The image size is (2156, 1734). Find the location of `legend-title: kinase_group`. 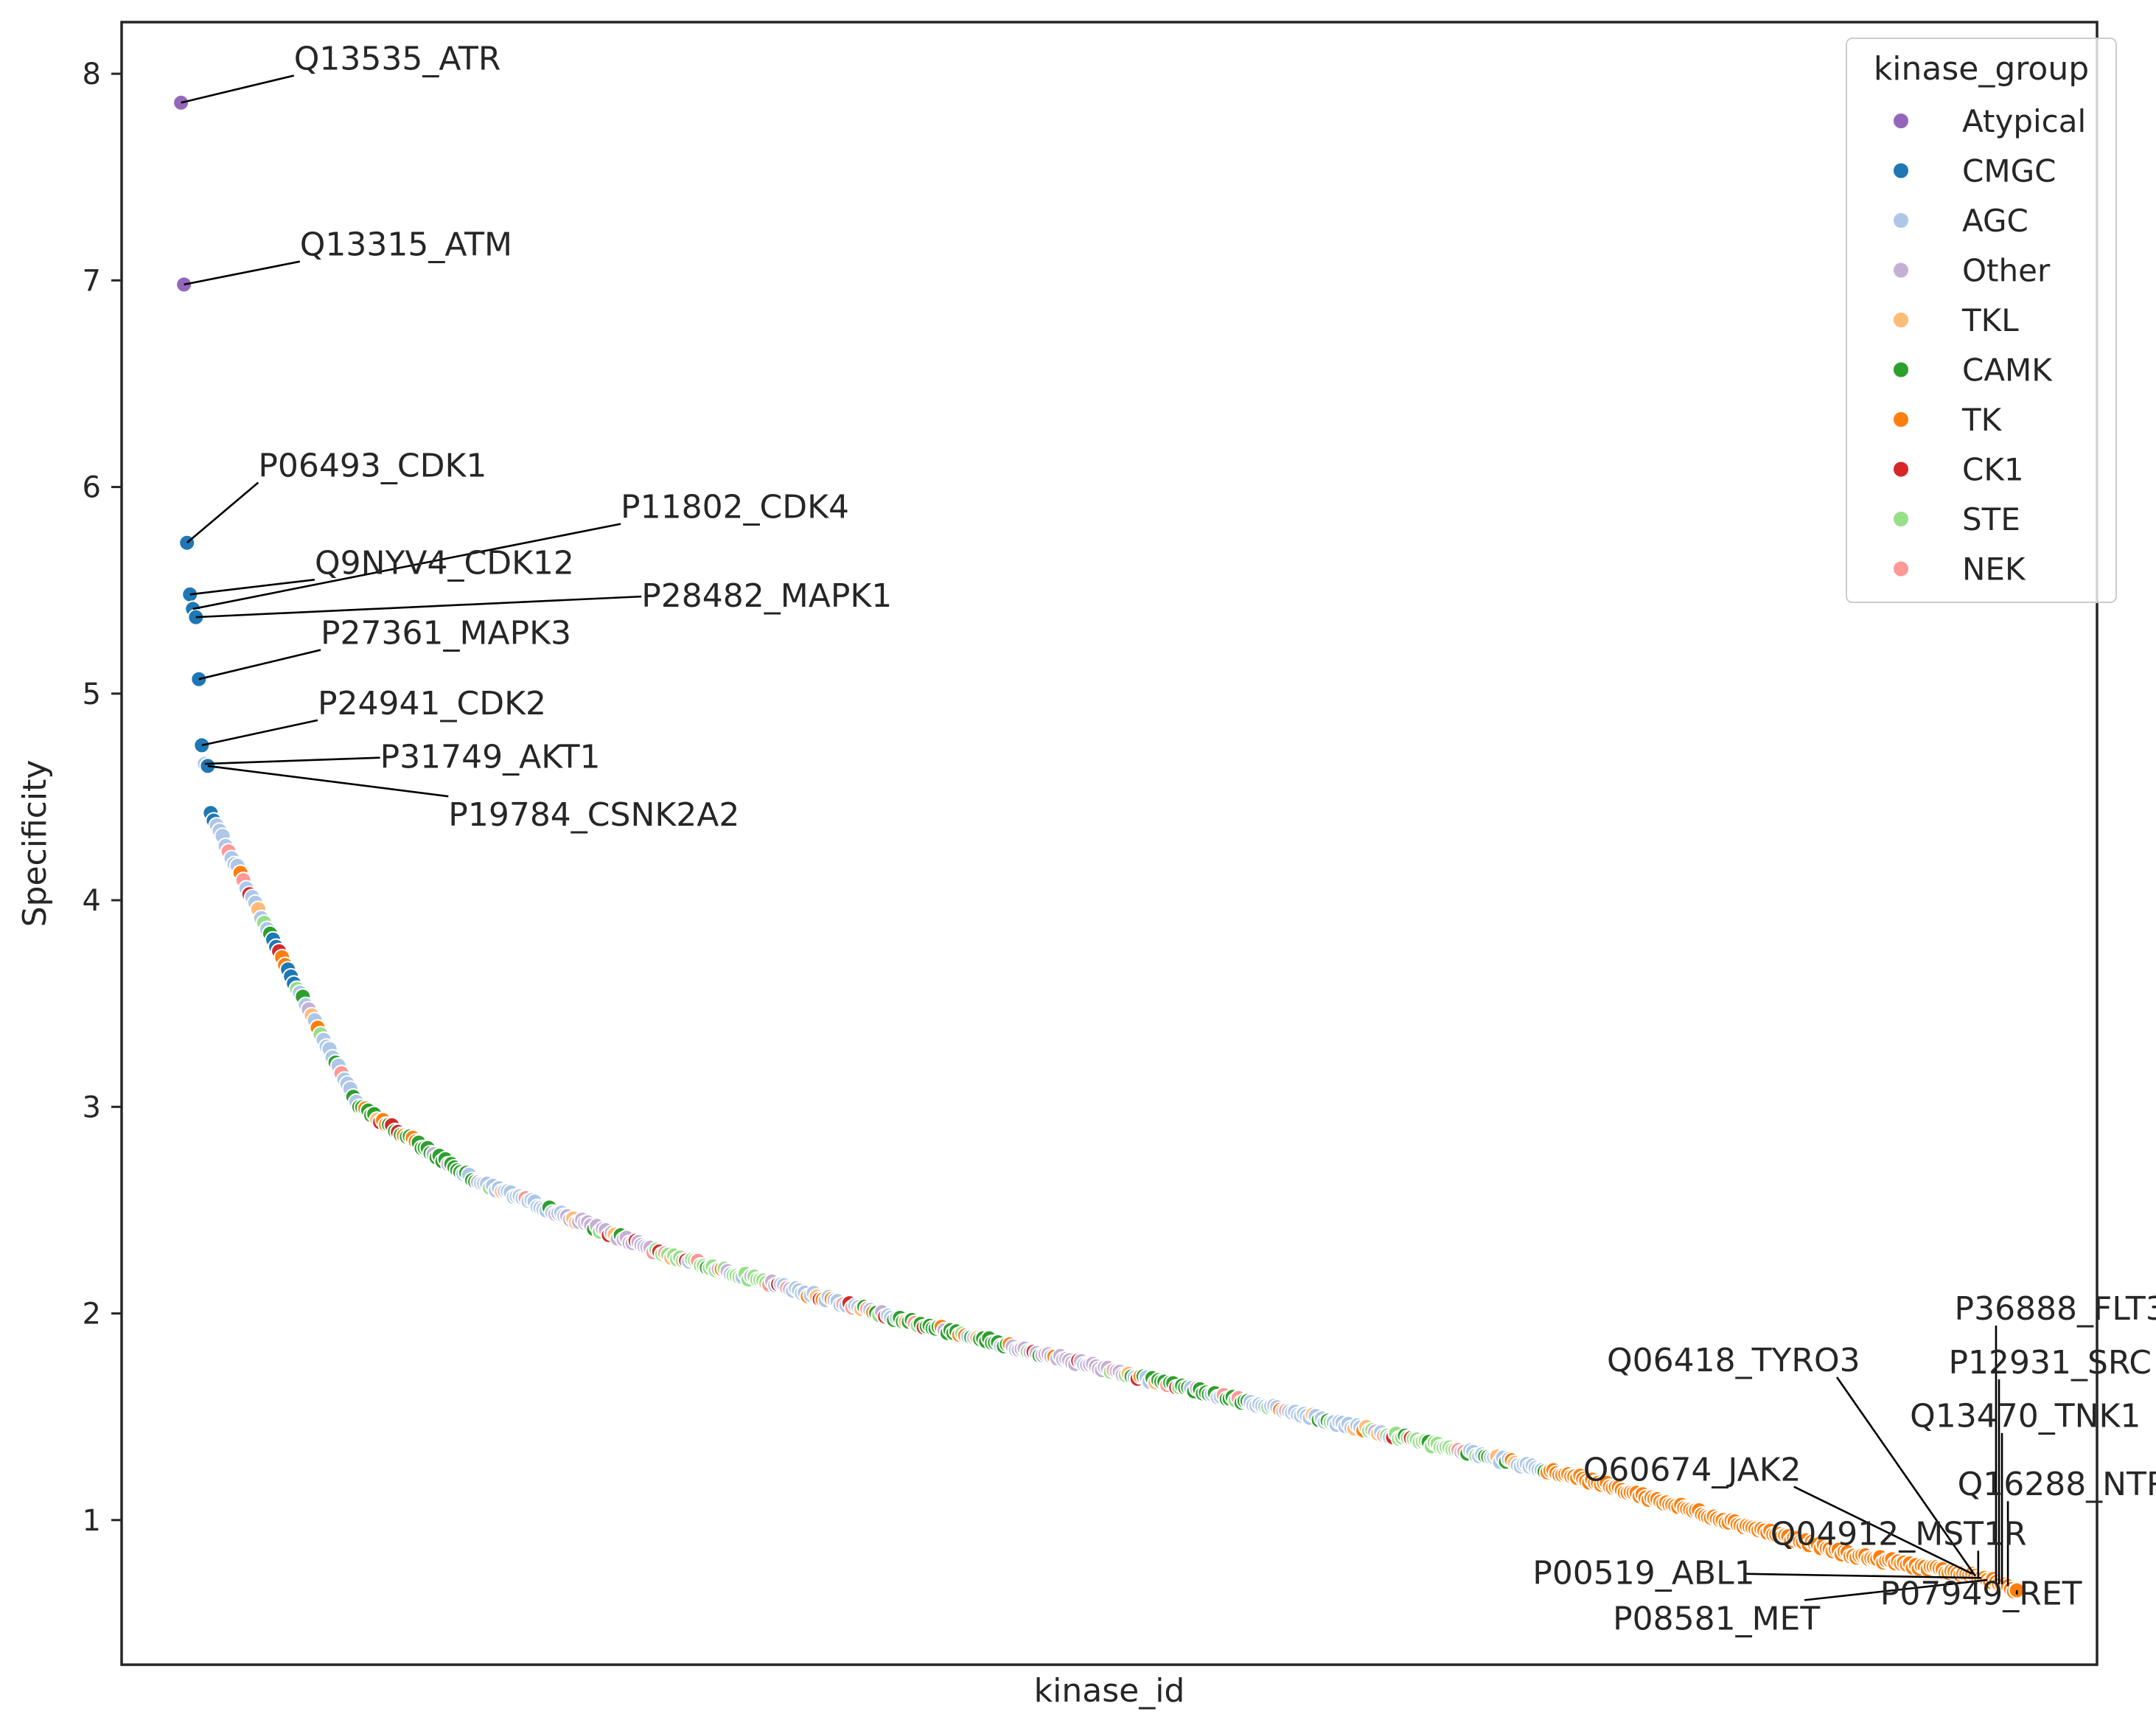

legend-title: kinase_group is located at coordinates (1981, 69).